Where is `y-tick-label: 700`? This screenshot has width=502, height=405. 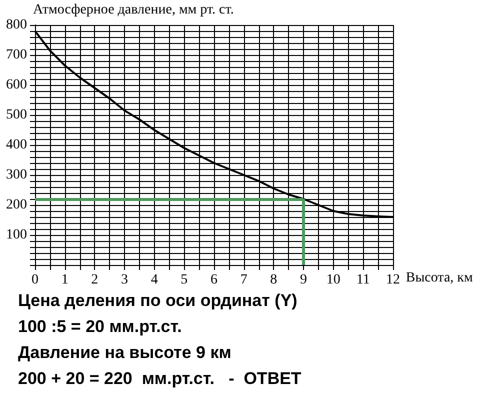
y-tick-label: 700 is located at coordinates (16, 55).